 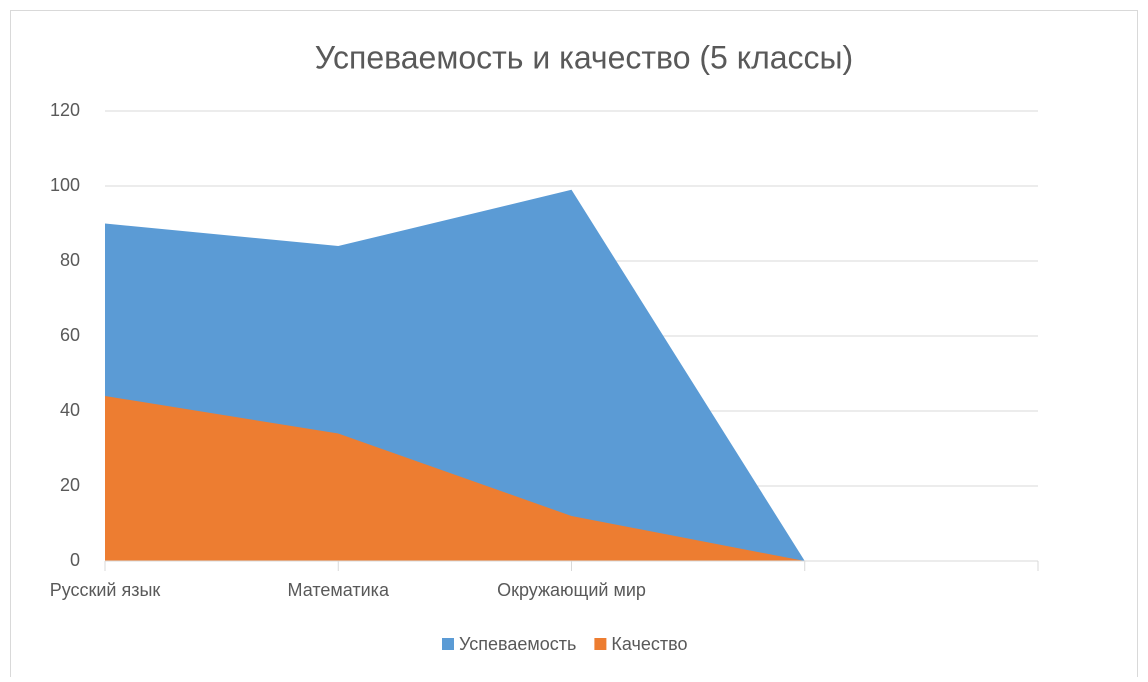 What do you see at coordinates (584, 57) in the screenshot?
I see `chart-title: Успеваемость и качество (5 классы)` at bounding box center [584, 57].